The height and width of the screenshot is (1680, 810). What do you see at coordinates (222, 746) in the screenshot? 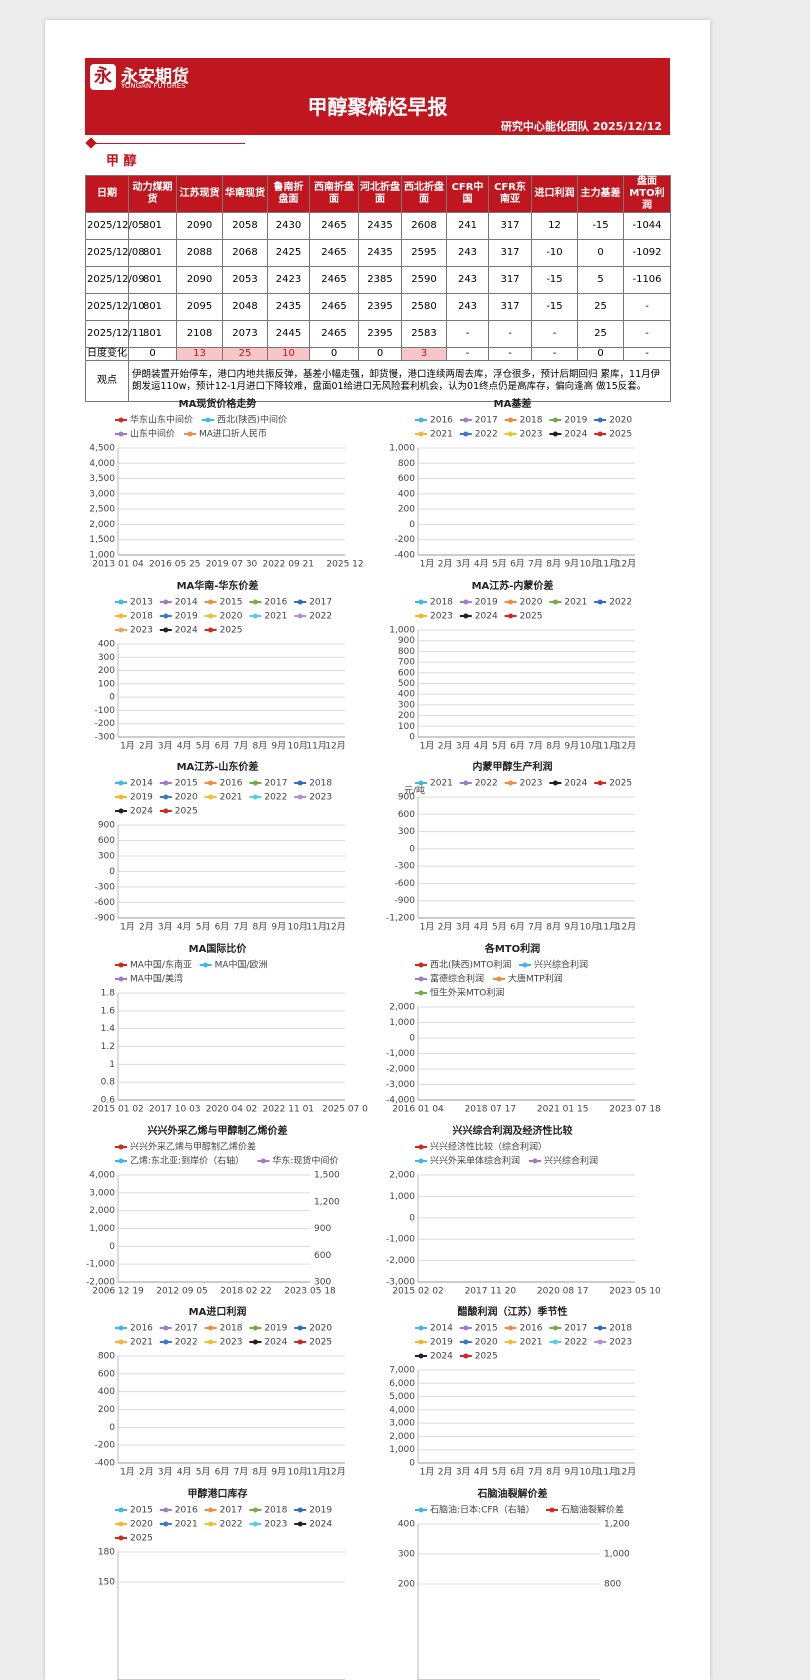
I see `x-tick-label: 6月` at bounding box center [222, 746].